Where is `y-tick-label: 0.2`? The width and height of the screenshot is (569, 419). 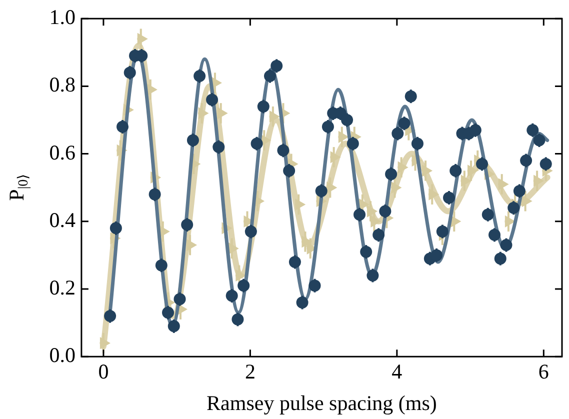
y-tick-label: 0.2 is located at coordinates (62, 288).